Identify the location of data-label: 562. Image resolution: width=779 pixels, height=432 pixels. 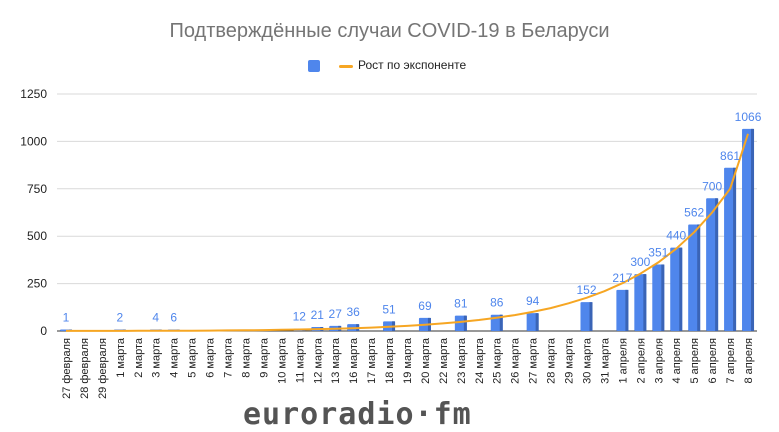
(694, 212).